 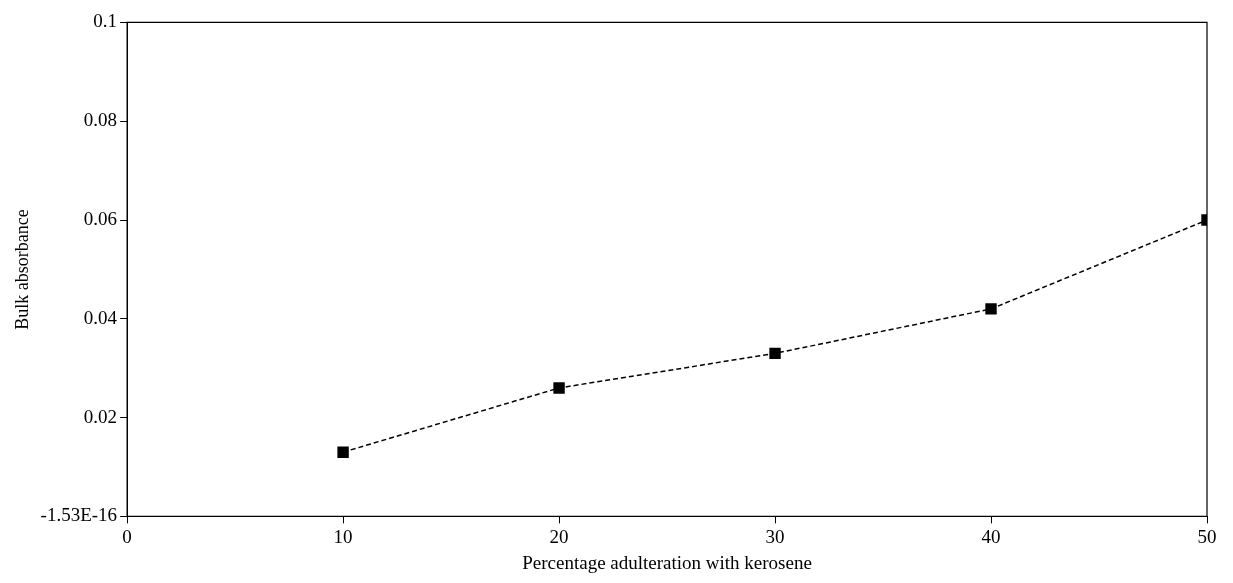 What do you see at coordinates (100, 416) in the screenshot?
I see `y-tick-label: 0.02` at bounding box center [100, 416].